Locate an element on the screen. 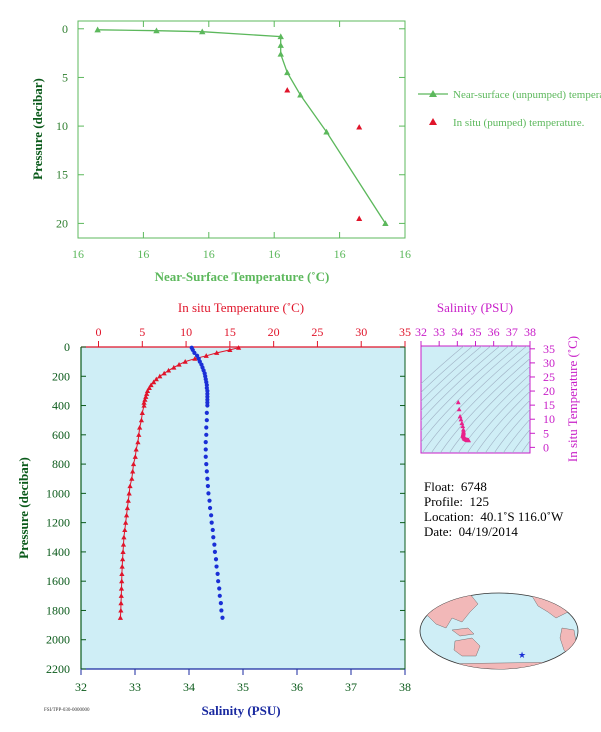 Image resolution: width=601 pixels, height=732 pixels. date-row: Date: 04/19/2014 is located at coordinates (493, 531).